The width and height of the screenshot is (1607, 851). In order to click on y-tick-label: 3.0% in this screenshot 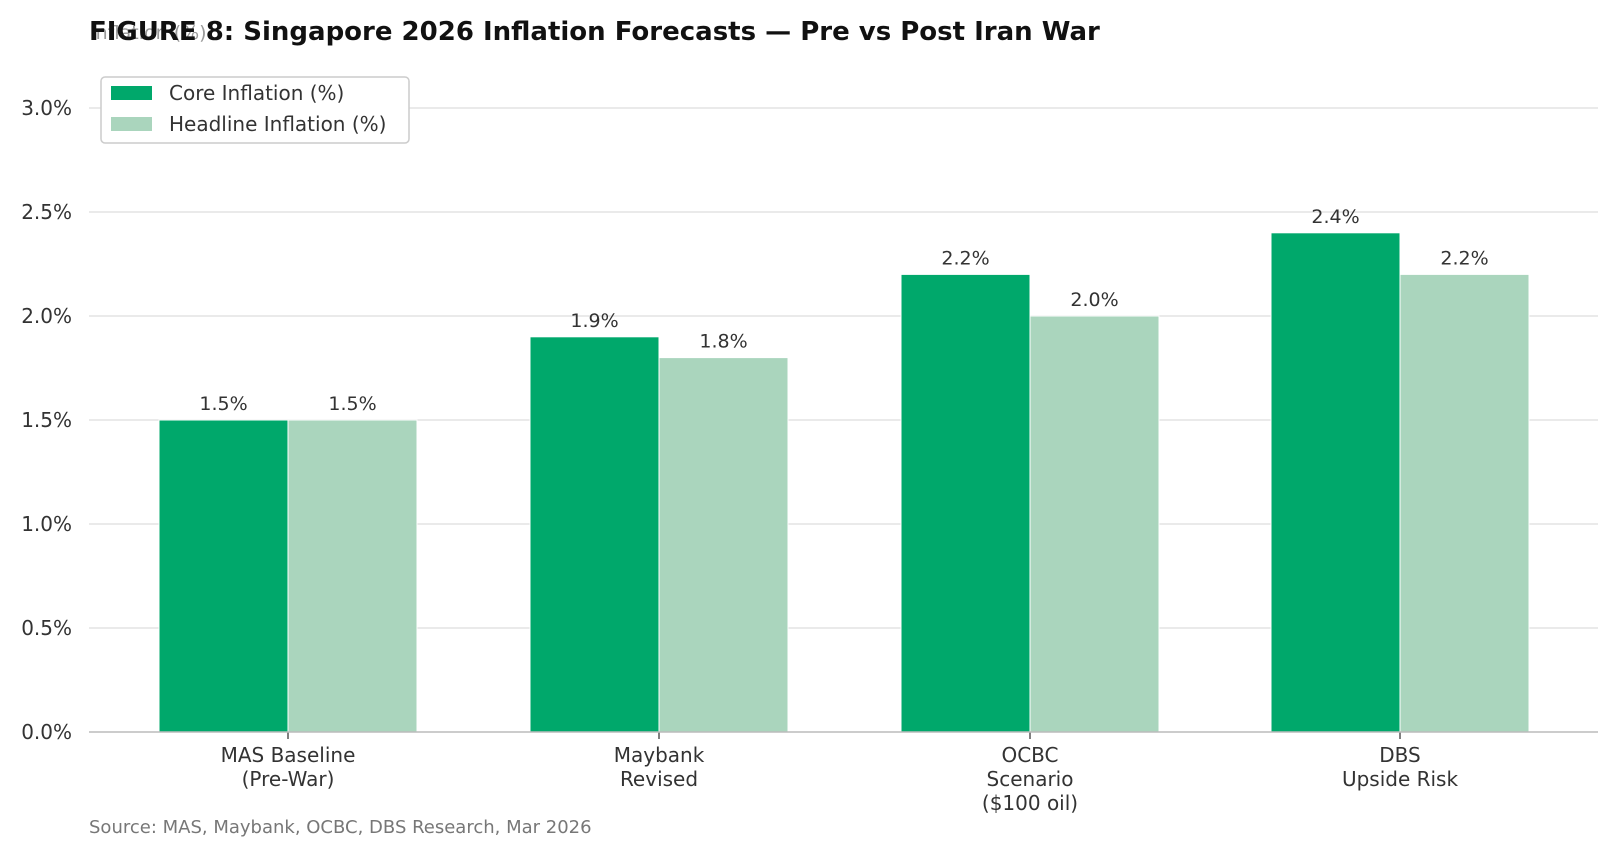, I will do `click(46, 108)`.